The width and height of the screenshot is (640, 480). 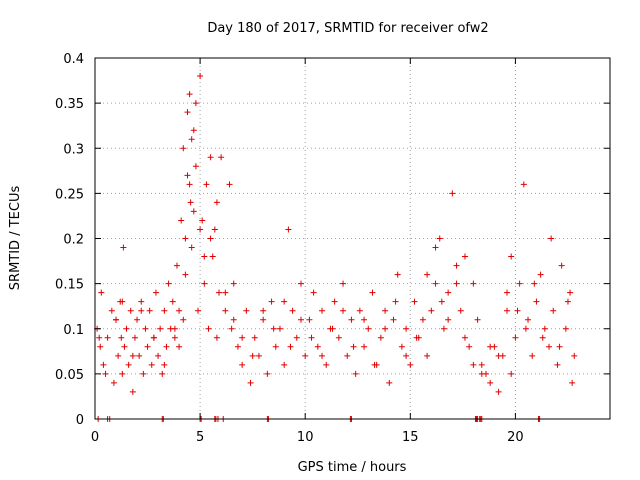 What do you see at coordinates (69, 285) in the screenshot?
I see `y-tick-label: 0.15` at bounding box center [69, 285].